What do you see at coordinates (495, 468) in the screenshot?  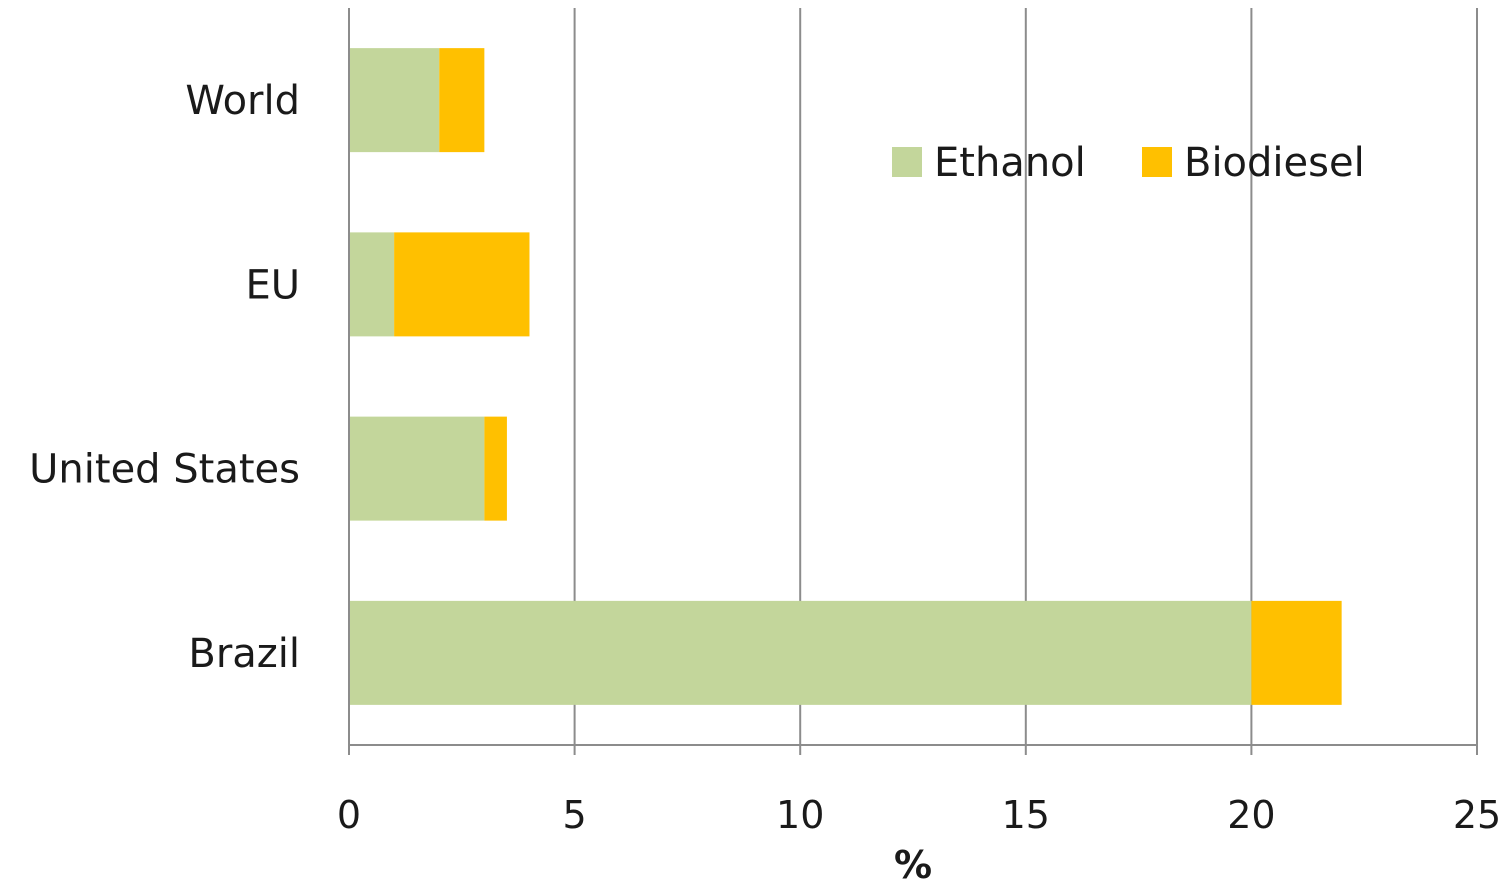 I see `bar-united-states-biodiesel` at bounding box center [495, 468].